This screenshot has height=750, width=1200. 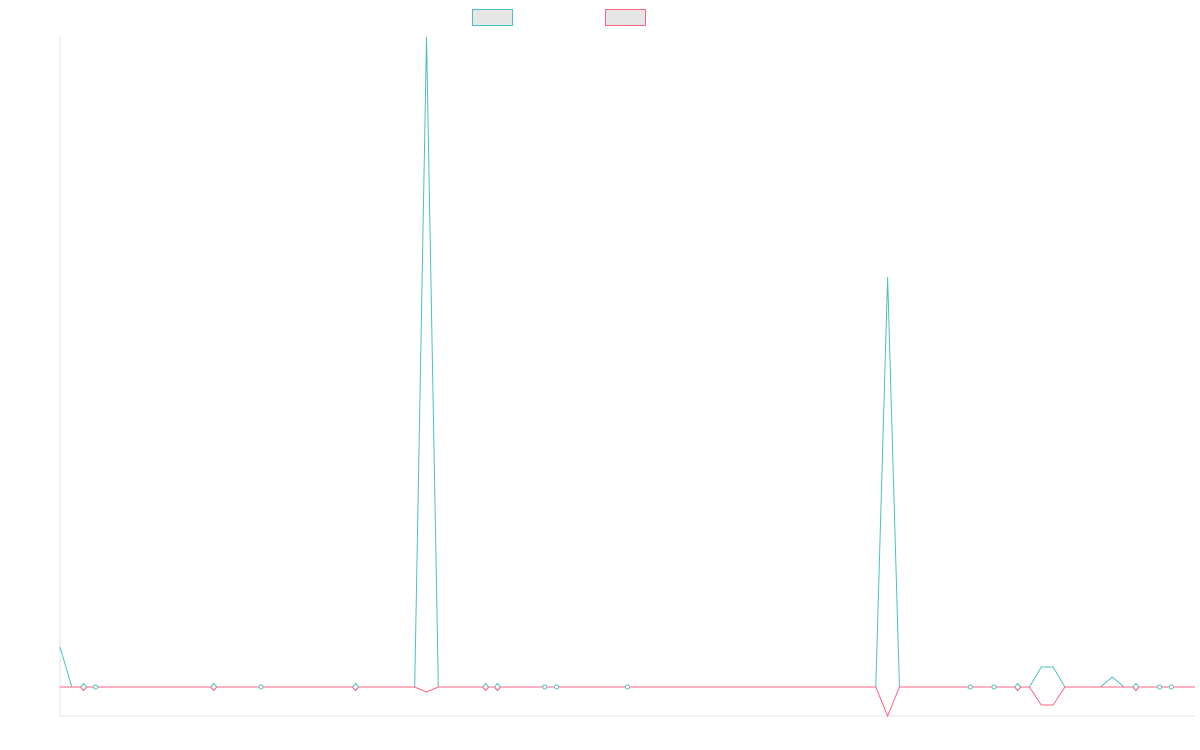 What do you see at coordinates (627, 702) in the screenshot?
I see `series-2-line` at bounding box center [627, 702].